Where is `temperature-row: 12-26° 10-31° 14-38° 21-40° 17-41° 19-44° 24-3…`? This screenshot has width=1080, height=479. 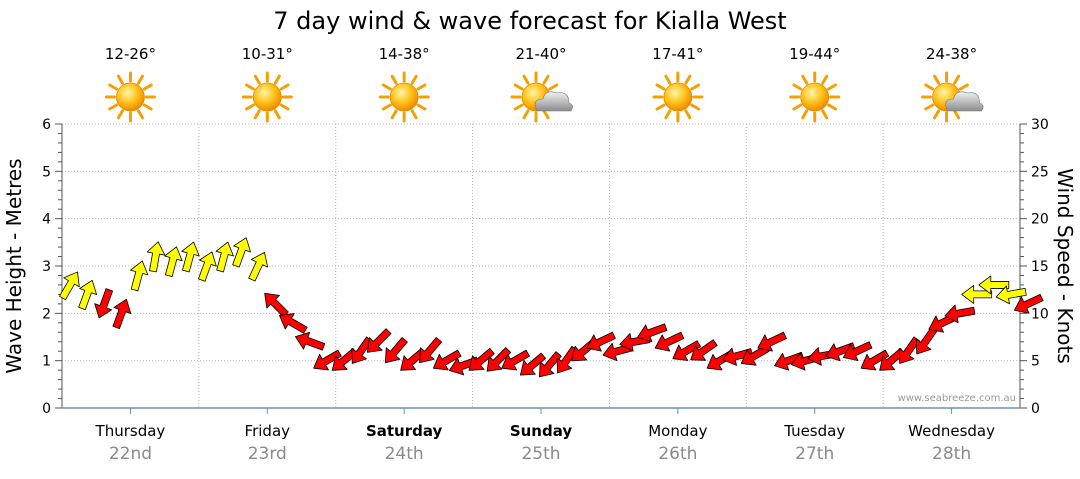
temperature-row: 12-26° 10-31° 14-38° 21-40° 17-41° 19-44° 24-3… is located at coordinates (541, 54).